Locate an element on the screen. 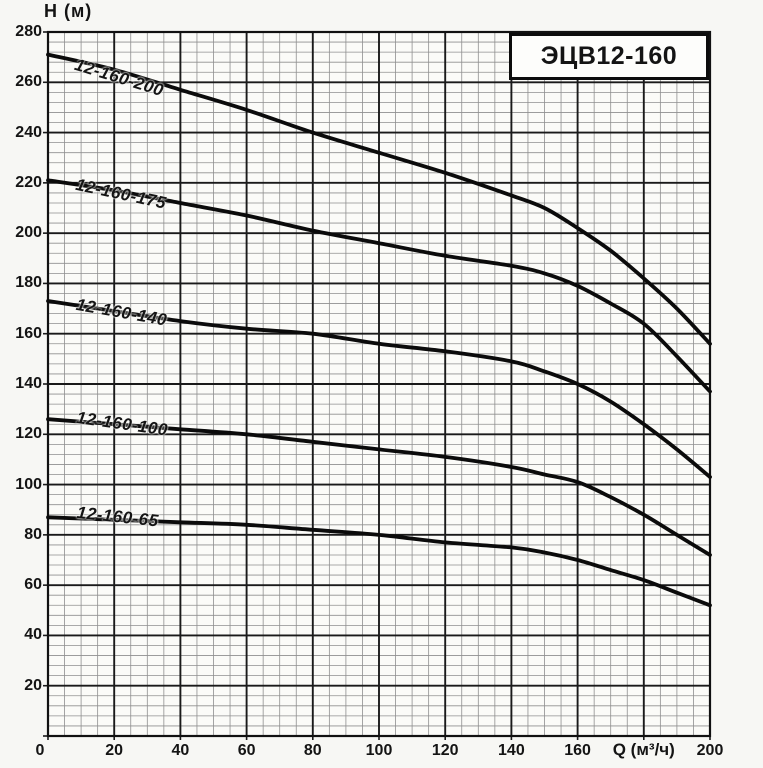  x-tick-label: 20 is located at coordinates (114, 750).